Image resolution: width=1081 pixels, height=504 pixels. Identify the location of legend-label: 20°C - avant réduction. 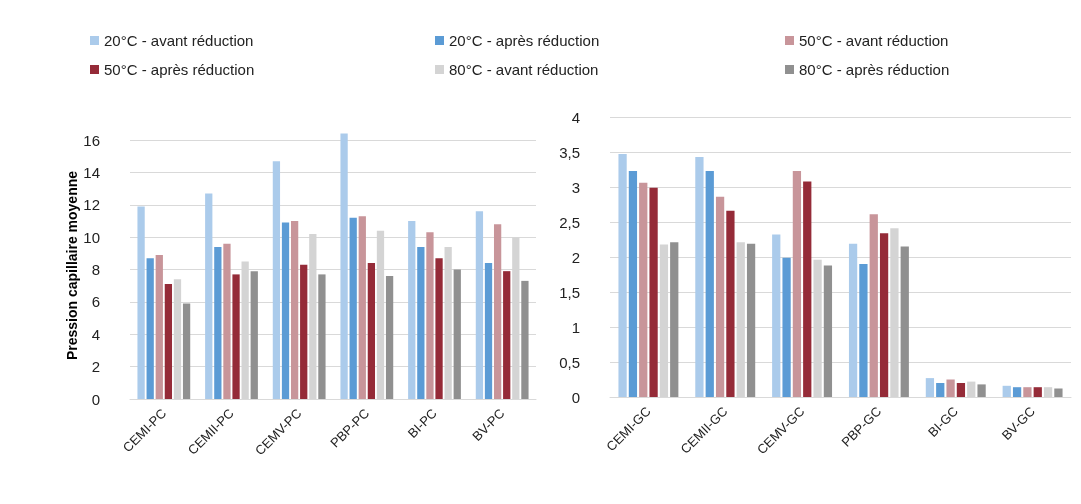
(179, 40).